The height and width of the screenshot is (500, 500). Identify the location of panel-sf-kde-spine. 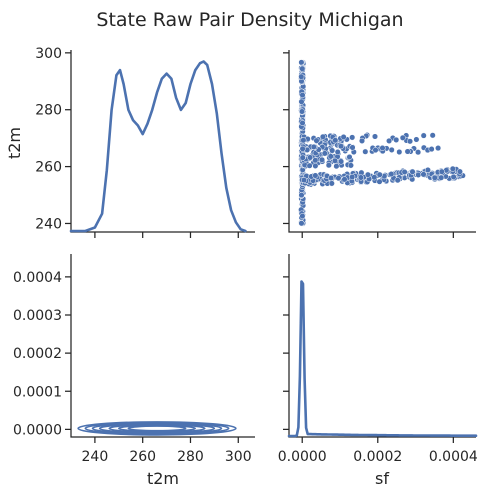
(382, 346).